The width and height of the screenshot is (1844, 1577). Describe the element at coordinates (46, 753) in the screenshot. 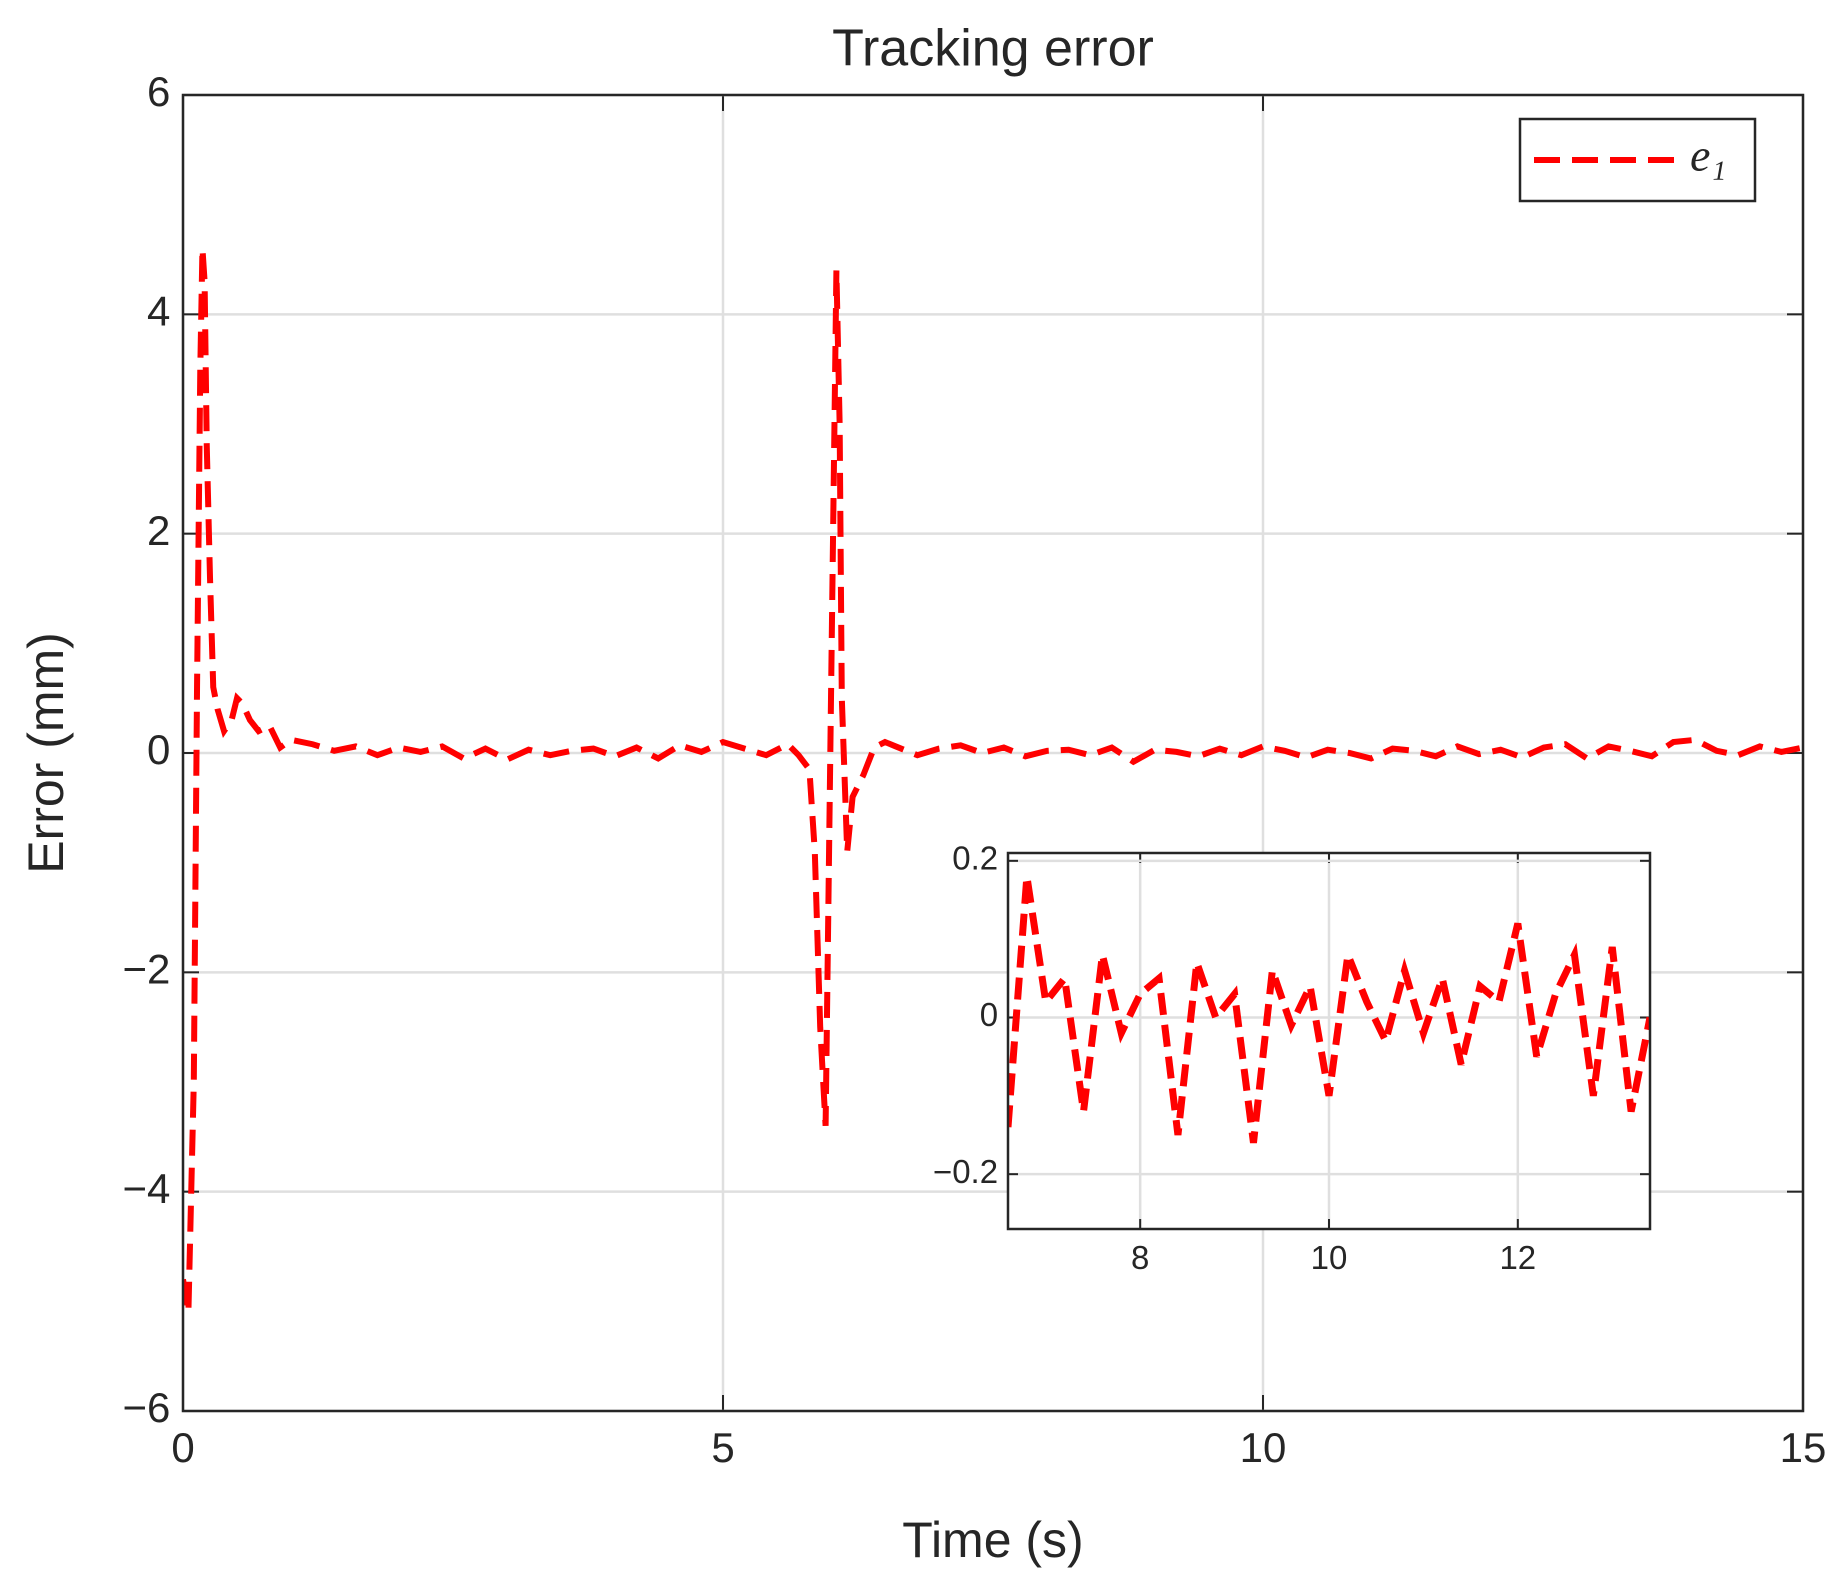

I see `y-axis-label: Error (mm)` at that location.